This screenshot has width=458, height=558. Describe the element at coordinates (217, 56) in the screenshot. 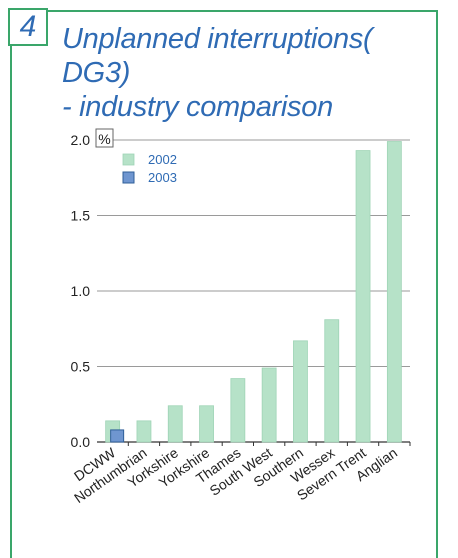

I see `chart-title-line1: Unplanned interruptions( DG3)` at that location.